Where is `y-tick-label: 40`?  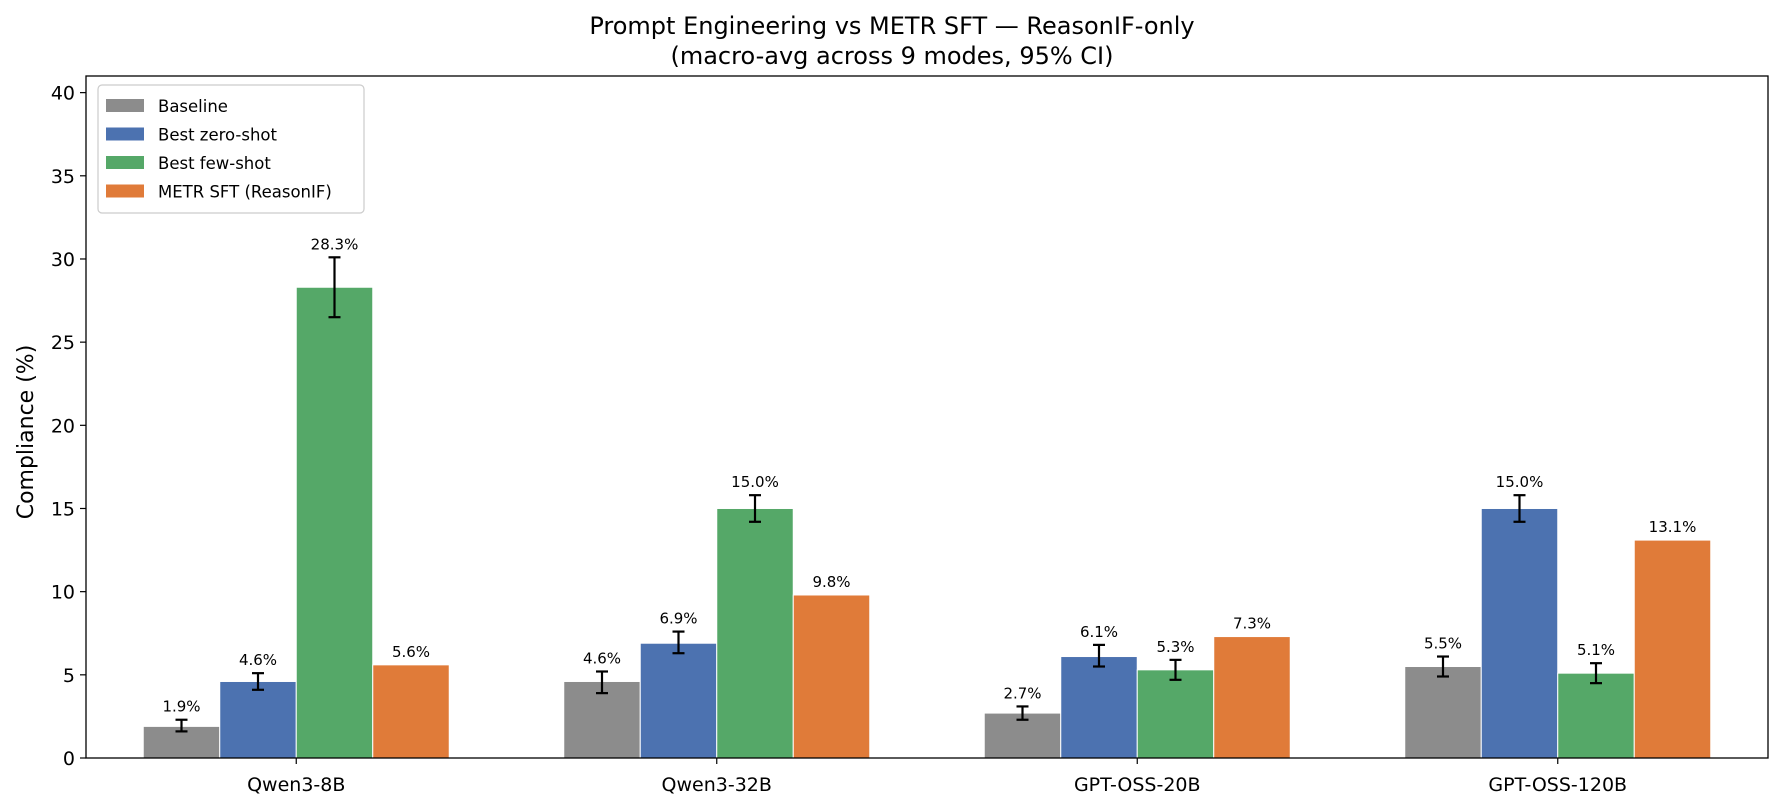 y-tick-label: 40 is located at coordinates (63, 94).